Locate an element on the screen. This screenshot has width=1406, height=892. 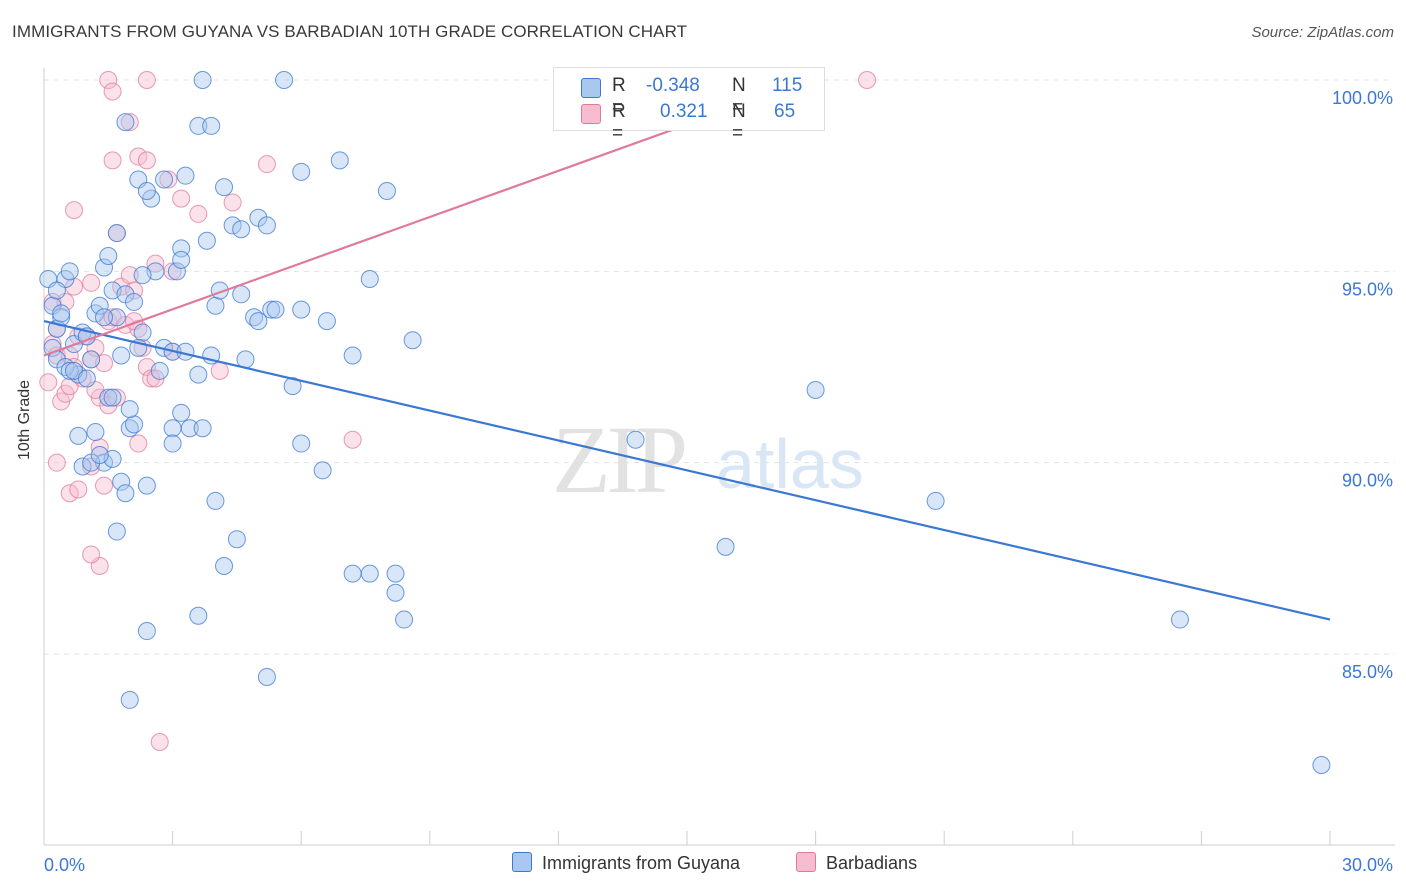
y-tick-label: 90.0% is located at coordinates (1367, 481).